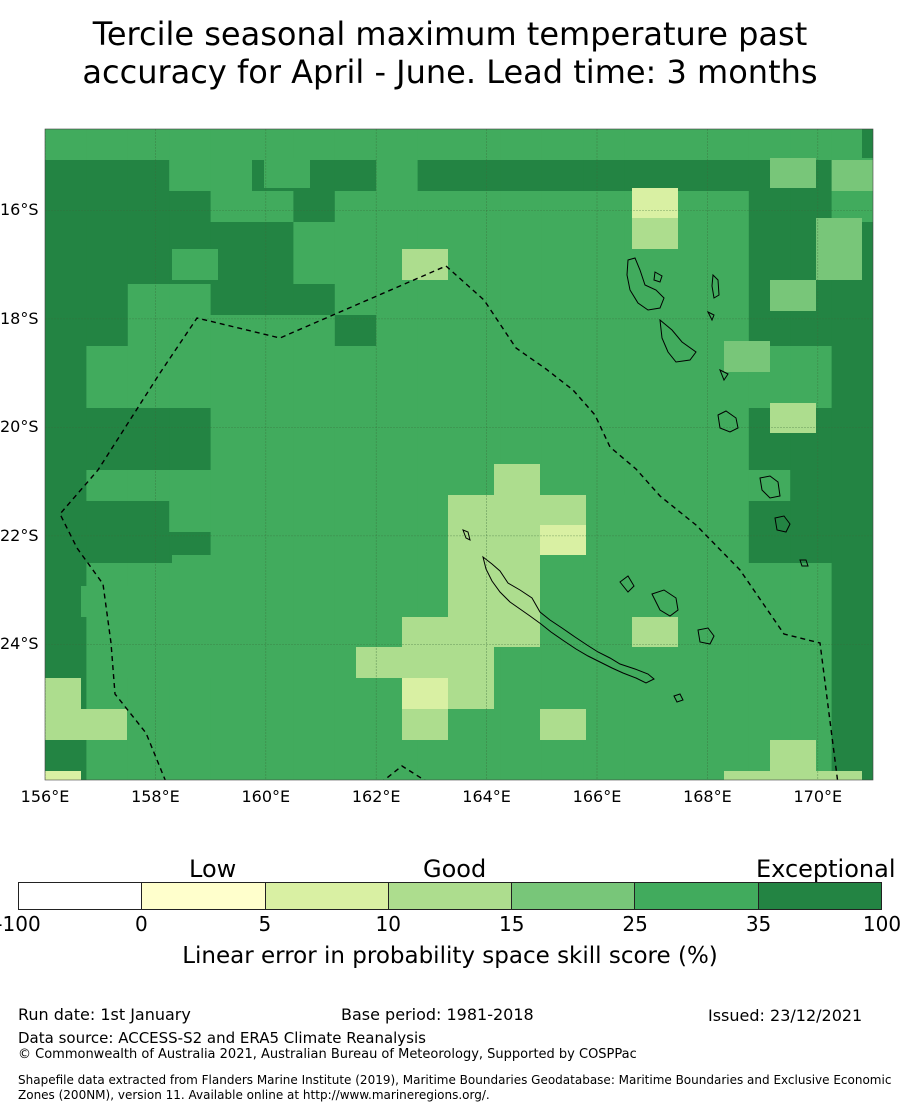 This screenshot has width=900, height=1110. What do you see at coordinates (265, 924) in the screenshot?
I see `colorbar-tick-label: 5` at bounding box center [265, 924].